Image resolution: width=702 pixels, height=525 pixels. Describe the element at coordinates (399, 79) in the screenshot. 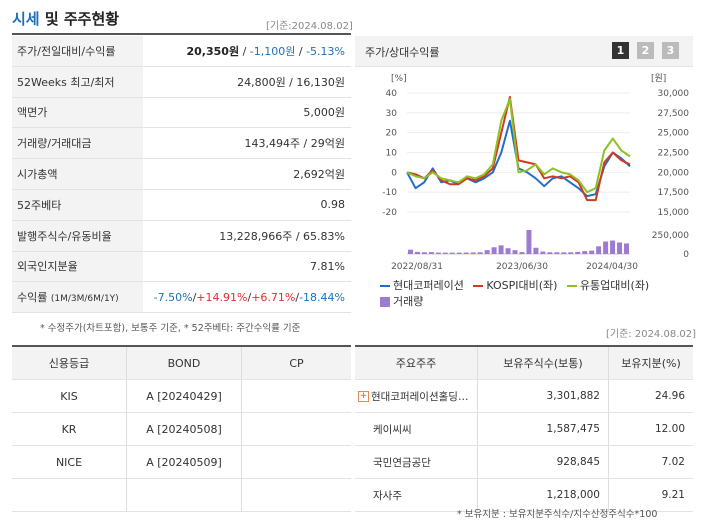

I see `left-axis-unit: [%]` at that location.